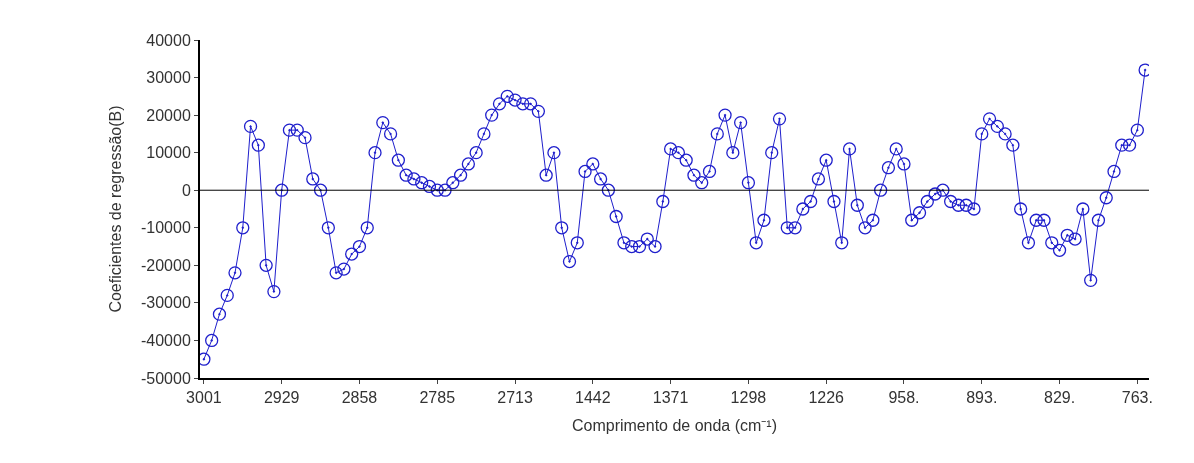  Describe the element at coordinates (165, 228) in the screenshot. I see `y-tick-label: -10000` at that location.